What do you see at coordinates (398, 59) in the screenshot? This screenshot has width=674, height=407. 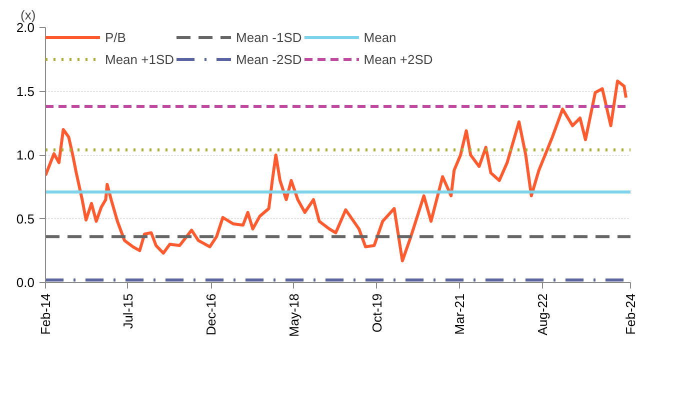 I see `legend-label: Mean +2SD` at bounding box center [398, 59].